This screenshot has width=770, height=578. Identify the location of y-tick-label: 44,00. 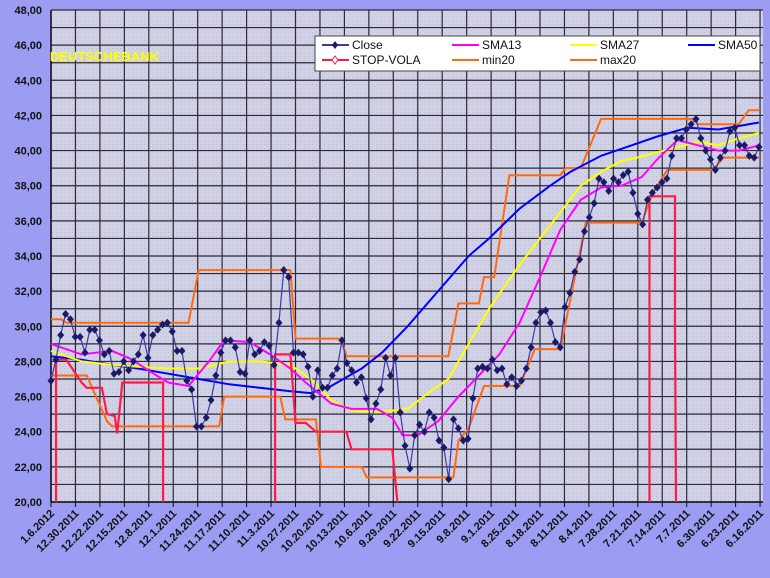
(28, 81).